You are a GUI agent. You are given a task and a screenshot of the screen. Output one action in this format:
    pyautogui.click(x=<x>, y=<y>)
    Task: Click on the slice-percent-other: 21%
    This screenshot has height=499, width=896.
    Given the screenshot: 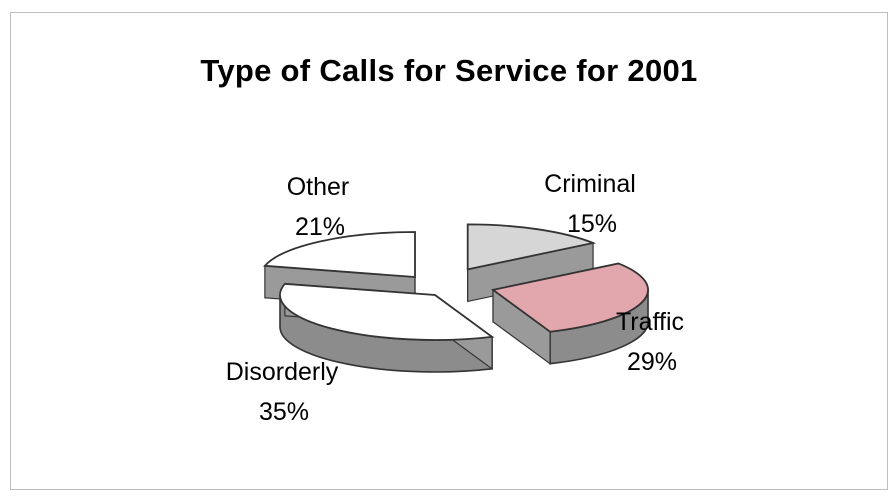 What is the action you would take?
    pyautogui.click(x=320, y=227)
    